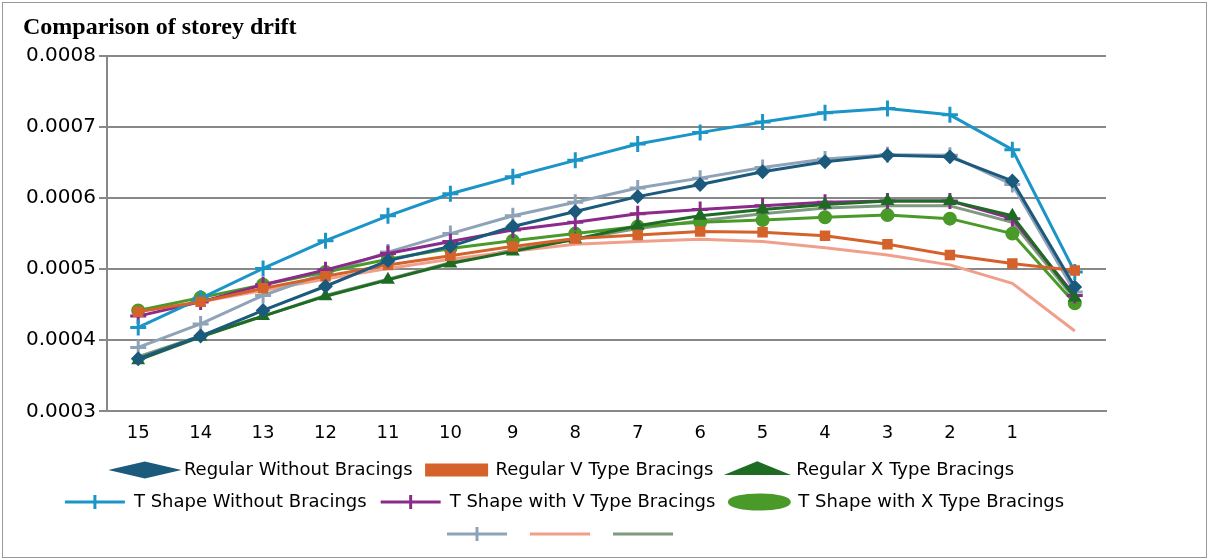 The image size is (1209, 560). Describe the element at coordinates (575, 431) in the screenshot. I see `x-tick-label: 8` at that location.